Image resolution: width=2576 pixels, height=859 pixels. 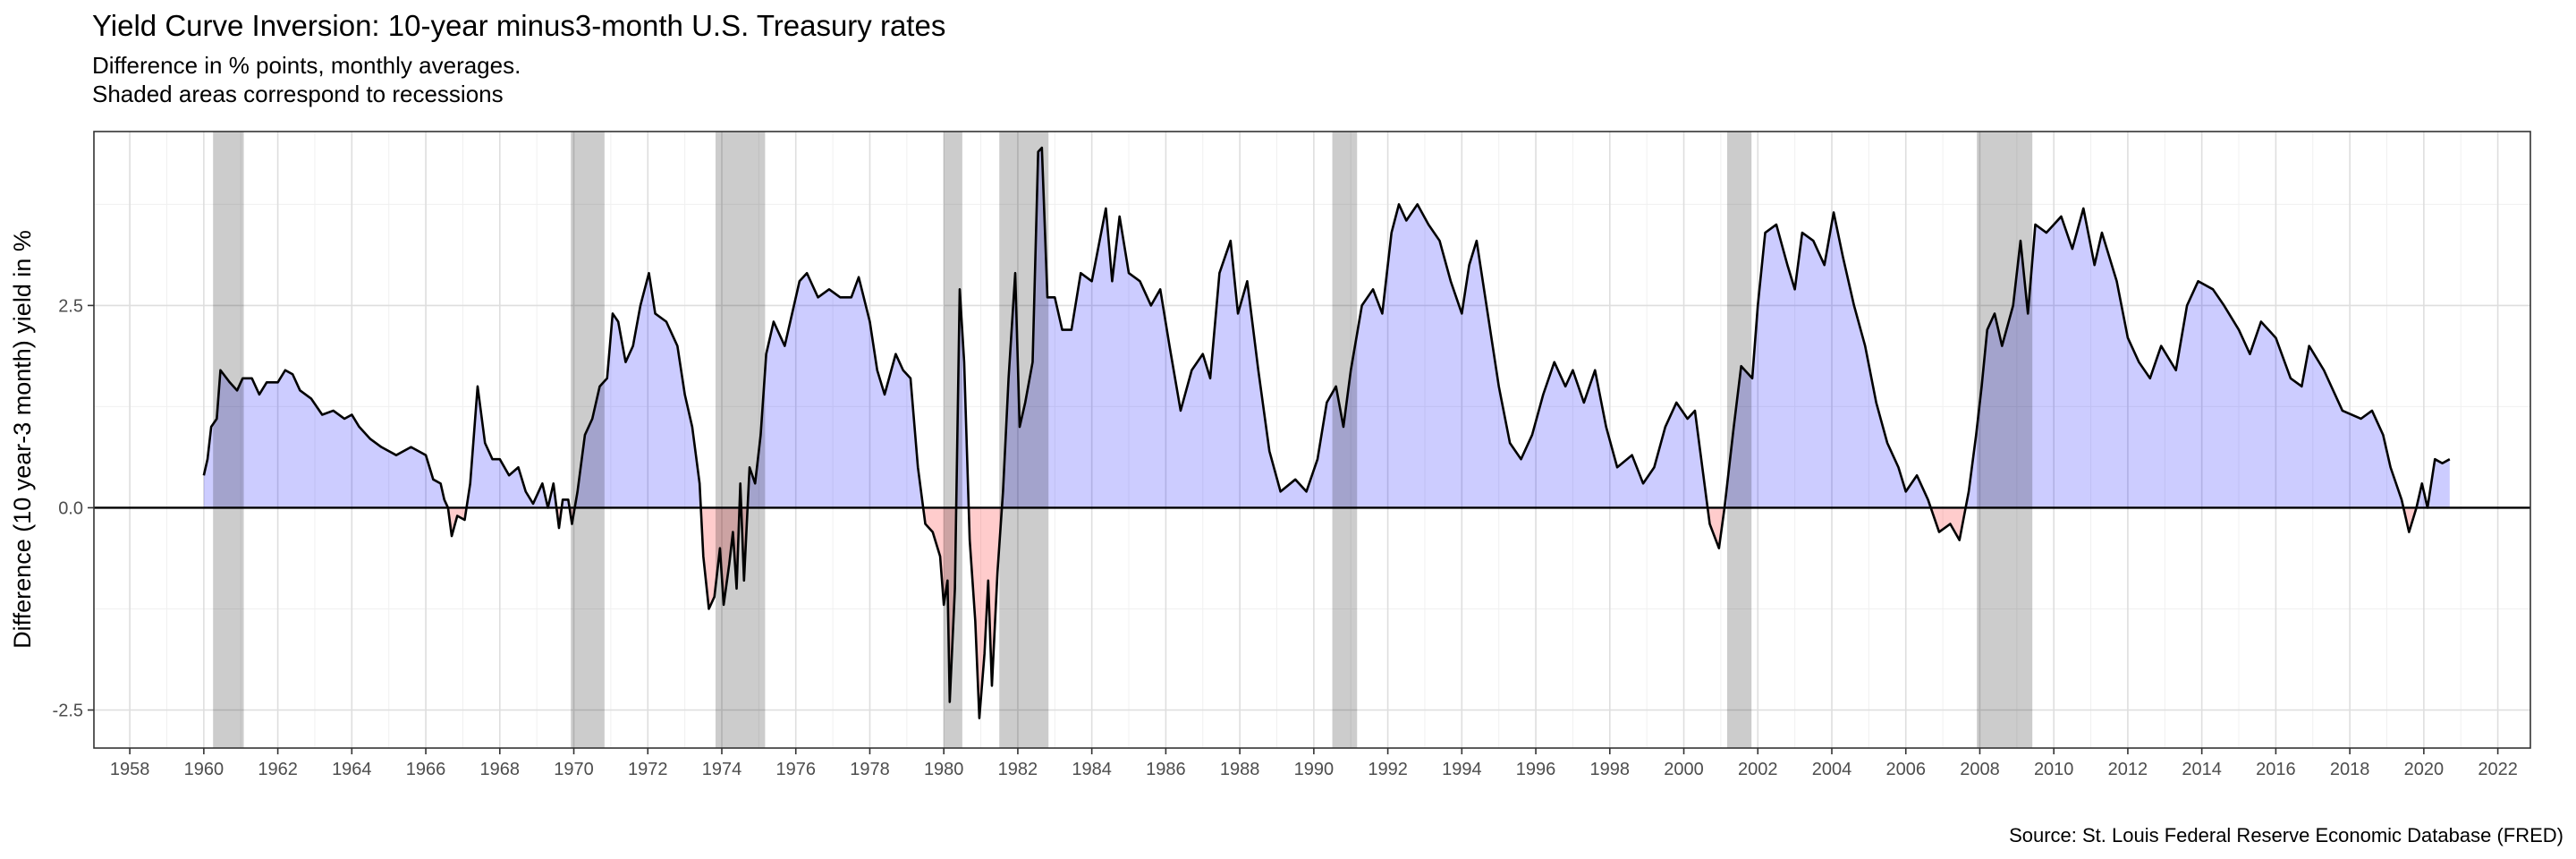 I want to click on x-tick-label: 2000, so click(x=1684, y=769).